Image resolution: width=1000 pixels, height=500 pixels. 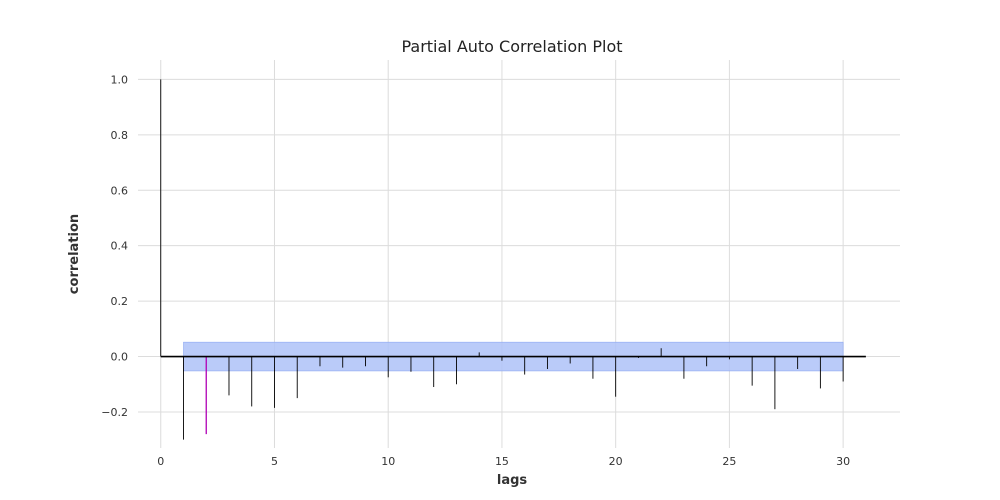 I want to click on x-tick-label: 10, so click(x=388, y=461).